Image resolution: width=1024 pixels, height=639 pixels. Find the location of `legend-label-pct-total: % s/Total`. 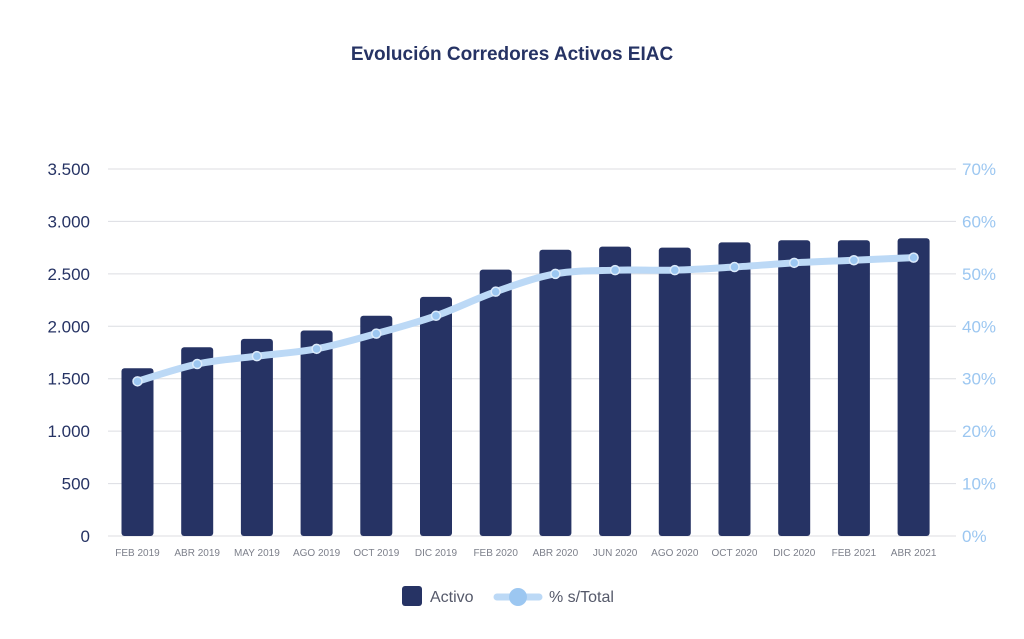

legend-label-pct-total: % s/Total is located at coordinates (581, 597).